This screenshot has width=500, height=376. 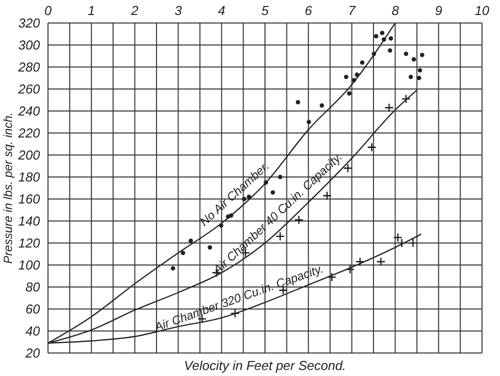 What do you see at coordinates (29, 89) in the screenshot?
I see `y-tick-label: 260` at bounding box center [29, 89].